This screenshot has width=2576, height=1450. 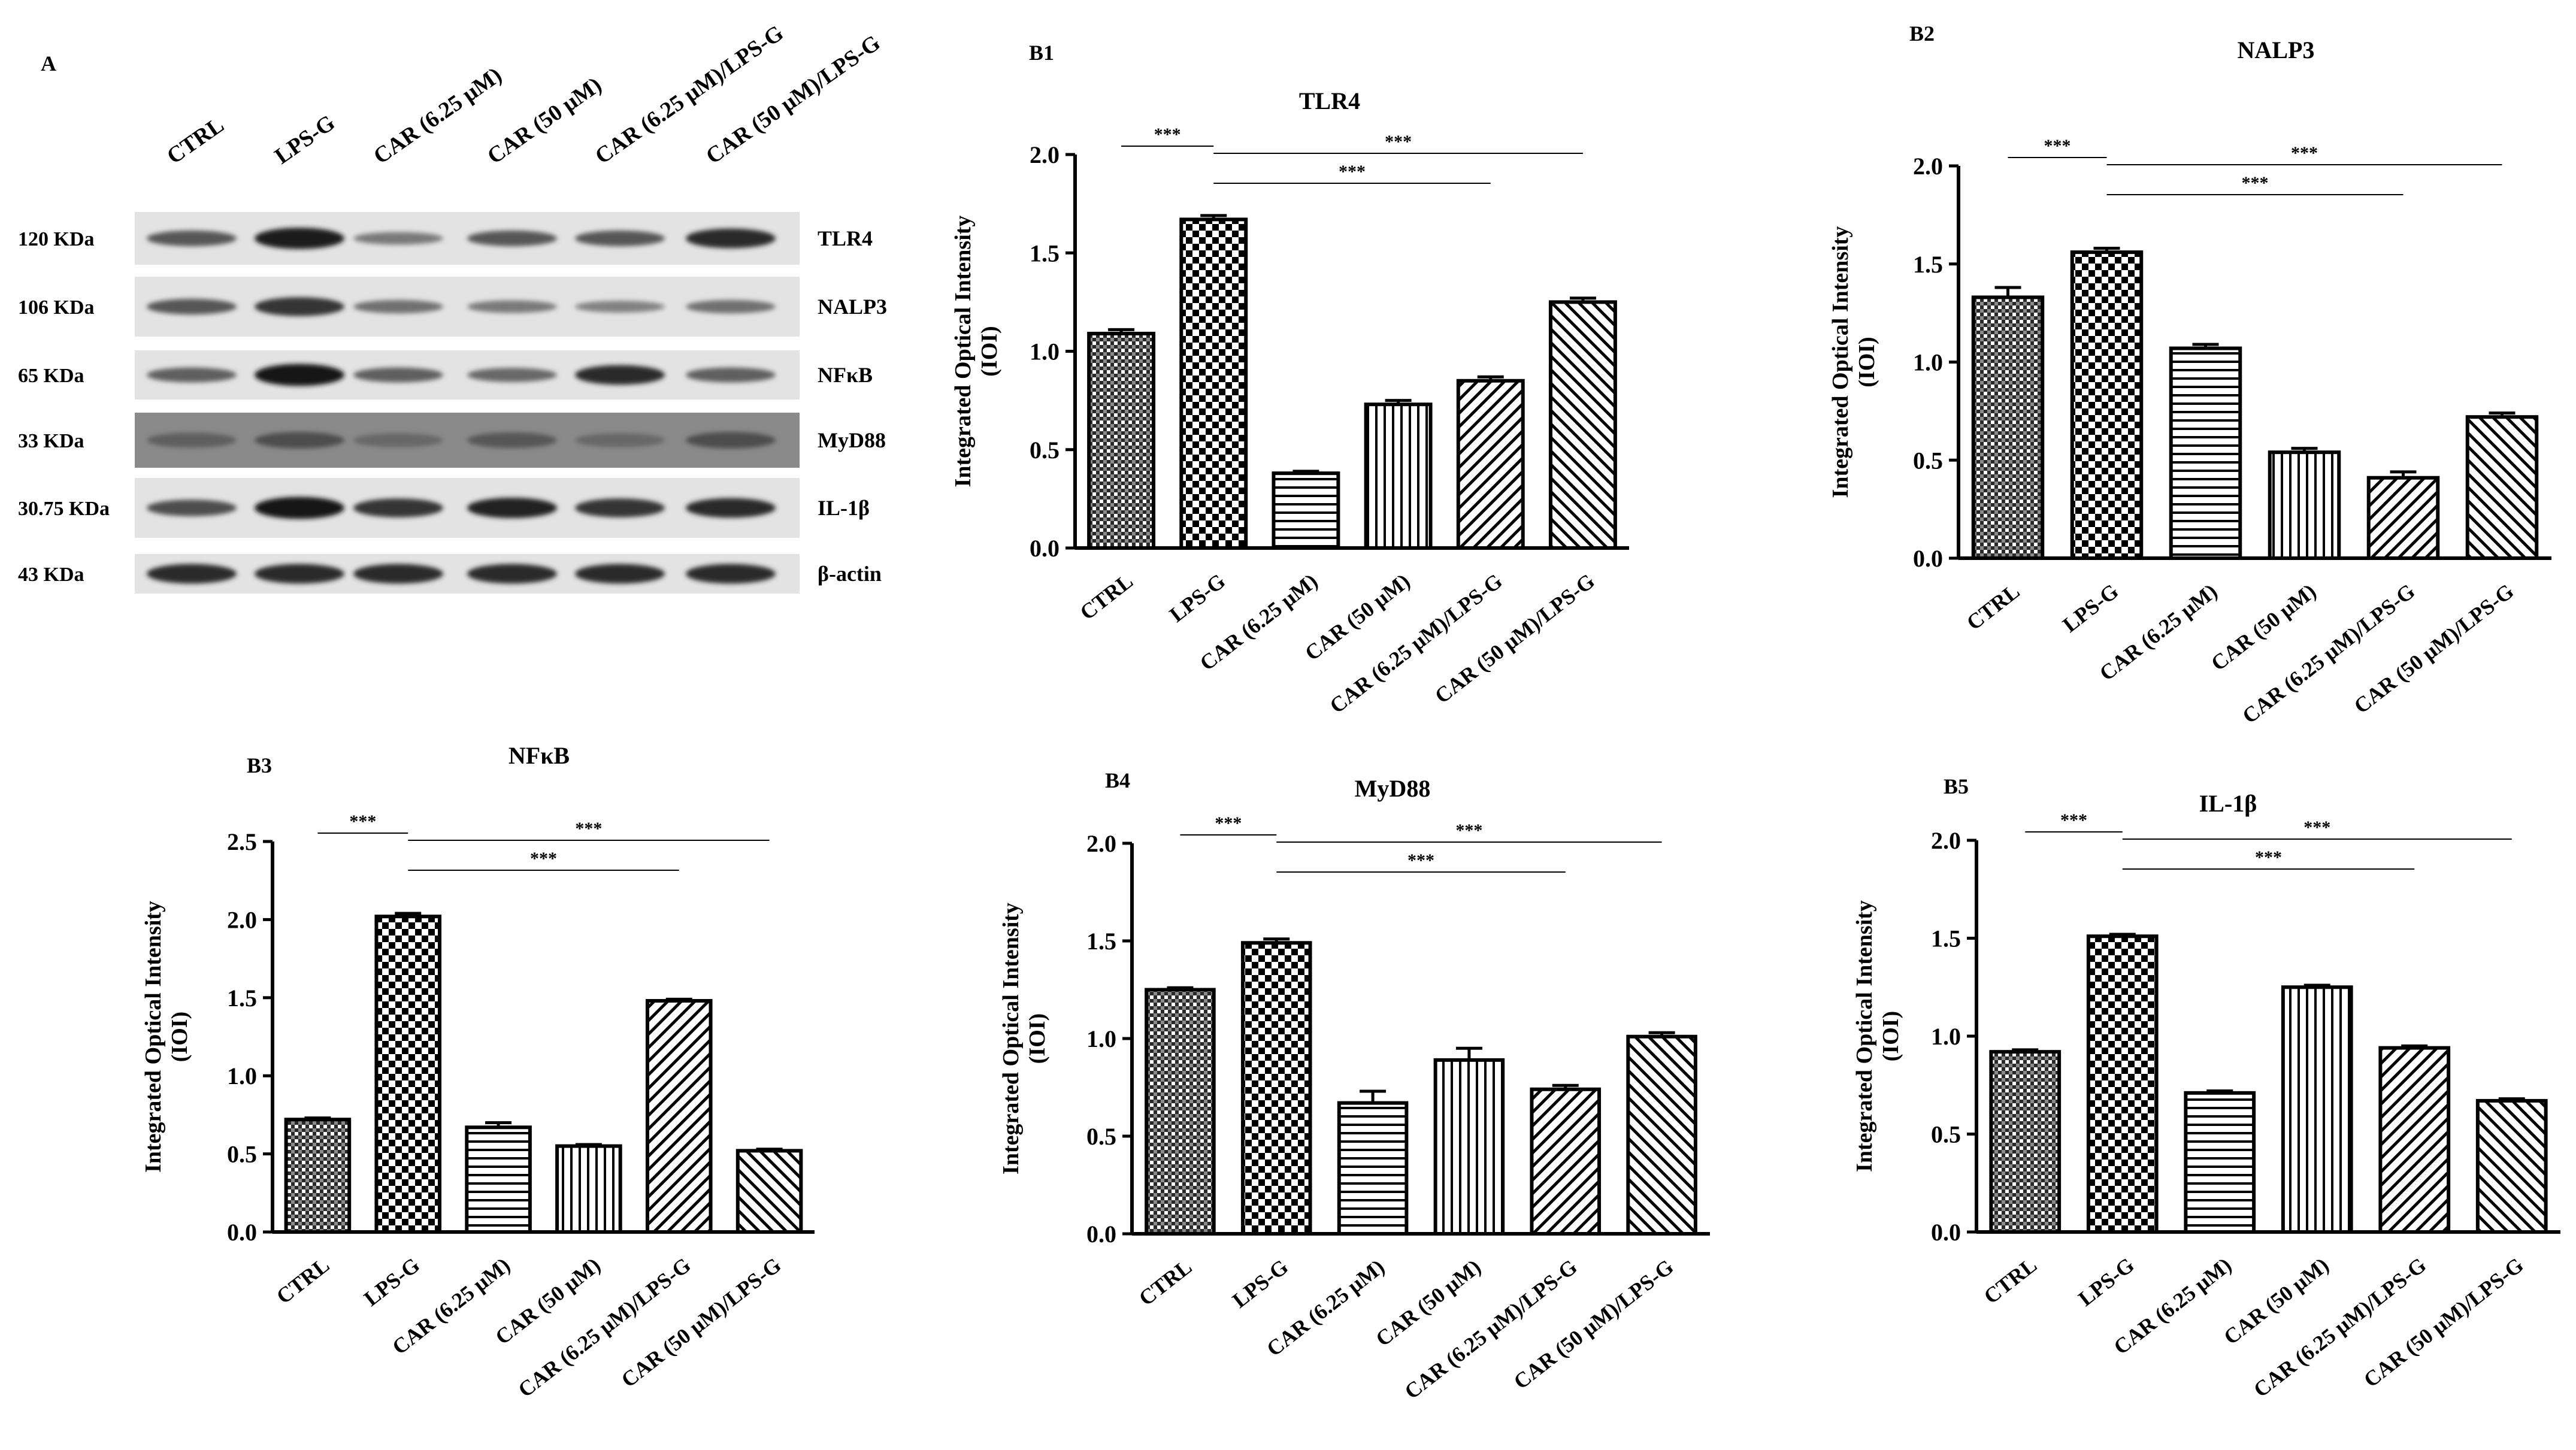 What do you see at coordinates (1922, 34) in the screenshot?
I see `chart-panel-label: B2` at bounding box center [1922, 34].